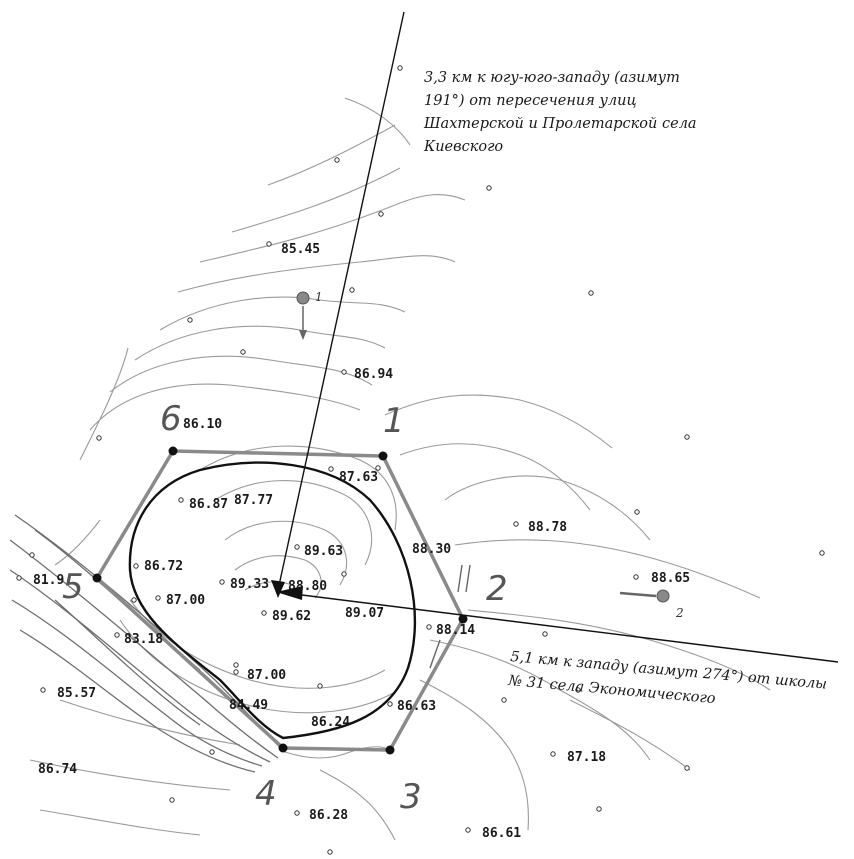 The width and height of the screenshot is (854, 859). What do you see at coordinates (670, 578) in the screenshot?
I see `elevation-label: 88.65` at bounding box center [670, 578].